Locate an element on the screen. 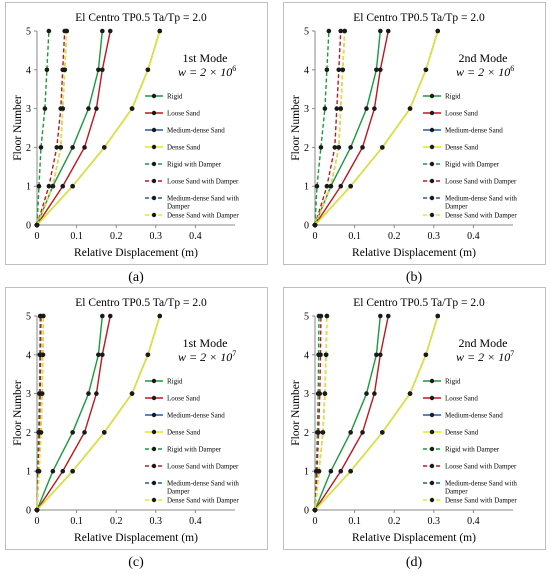 The width and height of the screenshot is (550, 580). x-axis-label: Relative Displacement (m) is located at coordinates (414, 538).